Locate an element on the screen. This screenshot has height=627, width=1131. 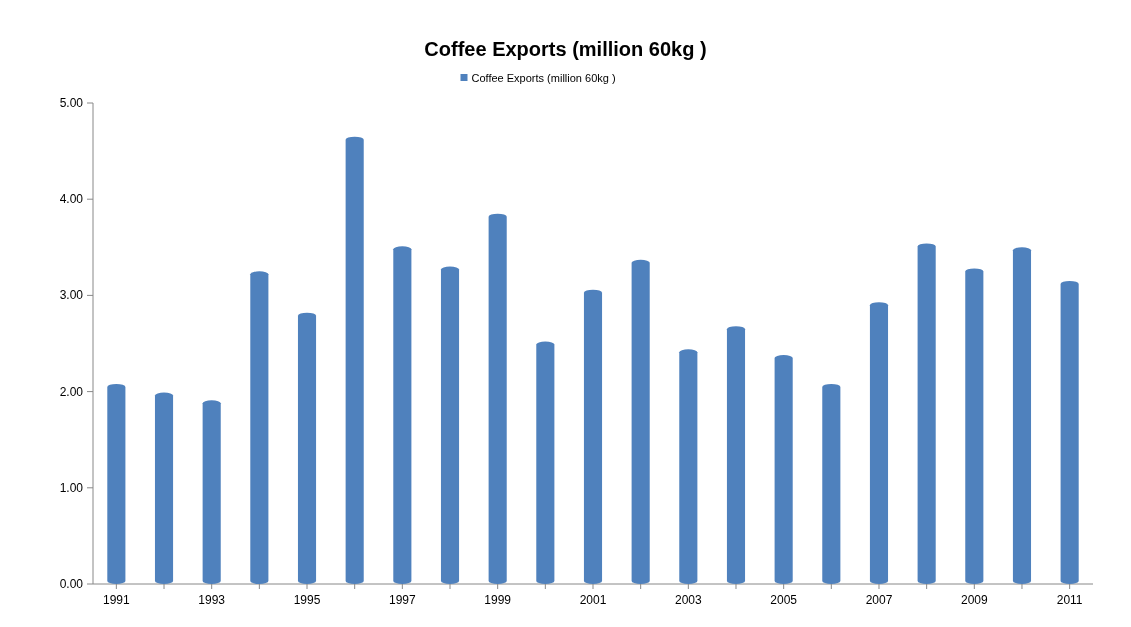
y-tick-label: 1.00 is located at coordinates (71, 487).